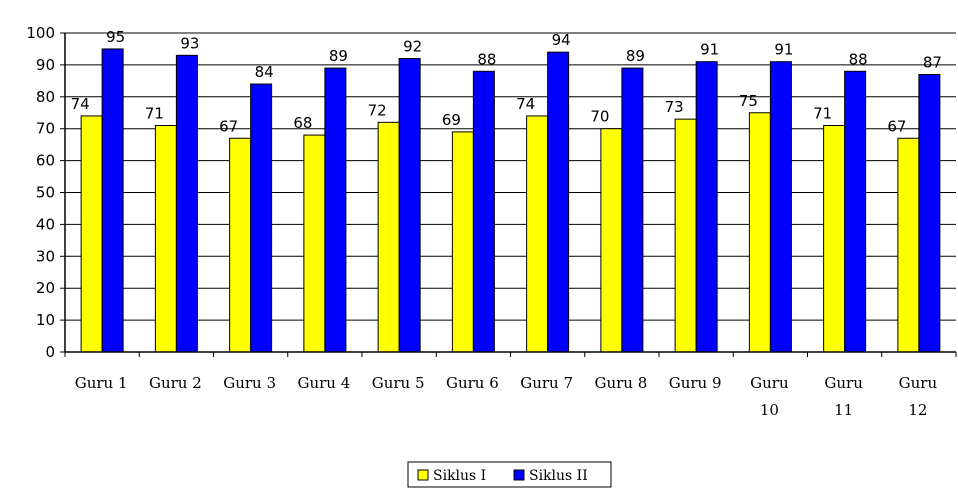  I want to click on data-label: 75, so click(748, 101).